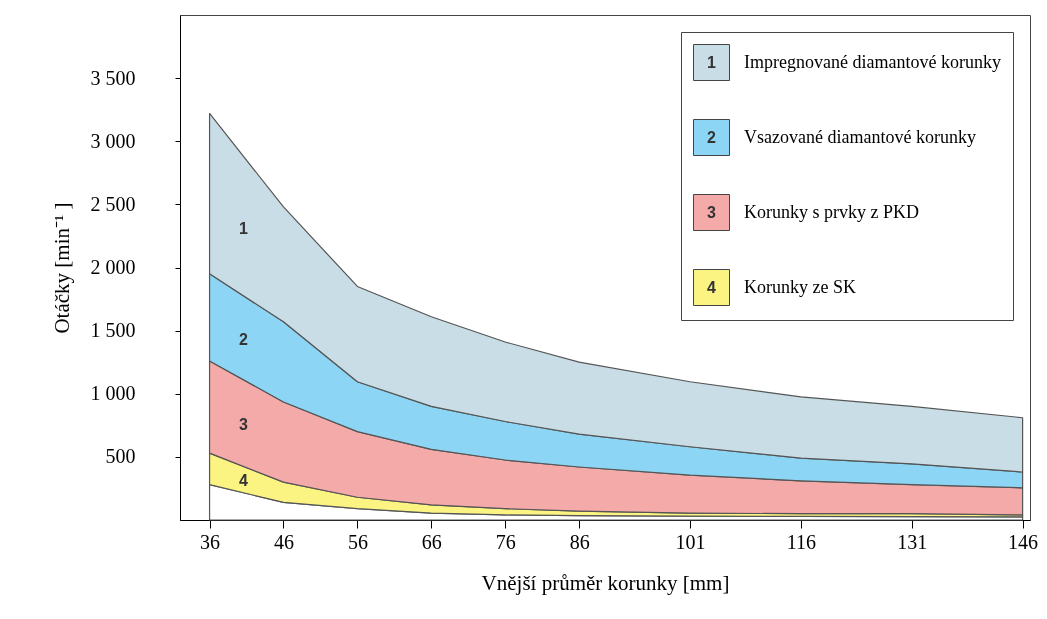  I want to click on x-tick-label: 46, so click(283, 541).